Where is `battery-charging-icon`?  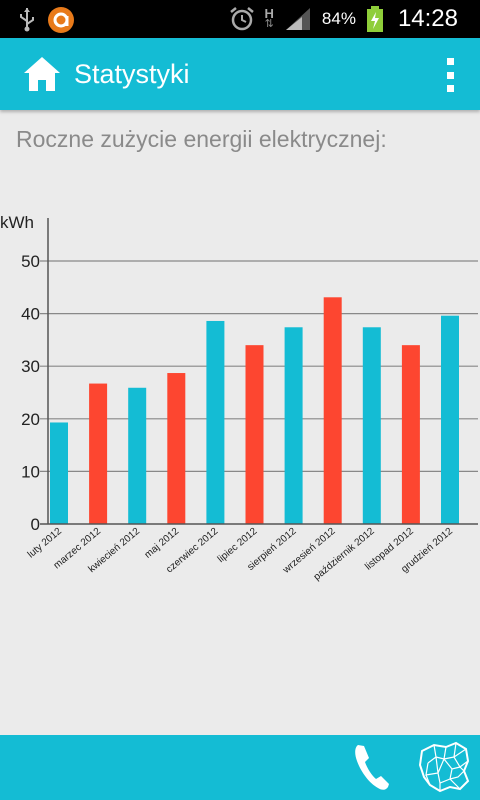
battery-charging-icon is located at coordinates (374, 19).